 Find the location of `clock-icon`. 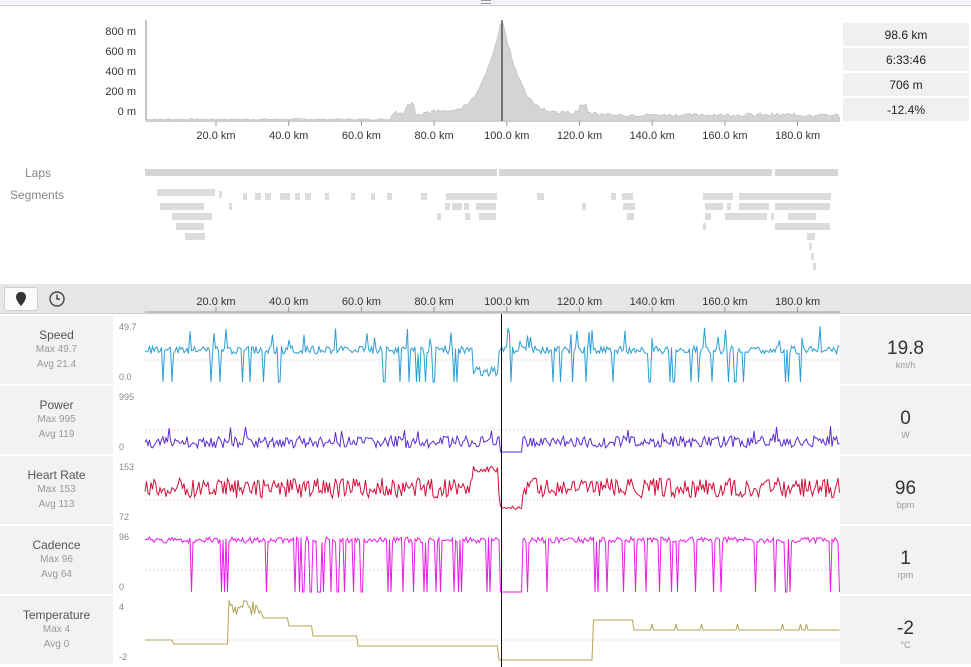

clock-icon is located at coordinates (57, 299).